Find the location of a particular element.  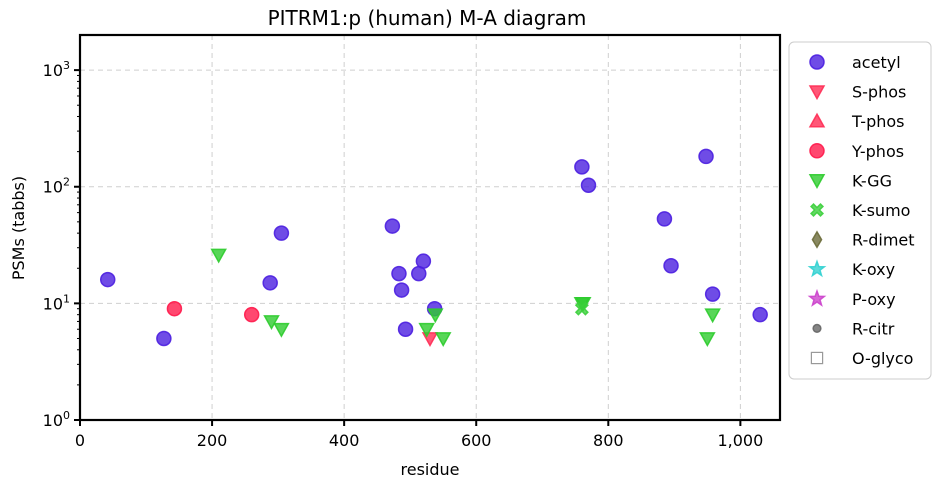

x-tick-label: 800 is located at coordinates (608, 440).